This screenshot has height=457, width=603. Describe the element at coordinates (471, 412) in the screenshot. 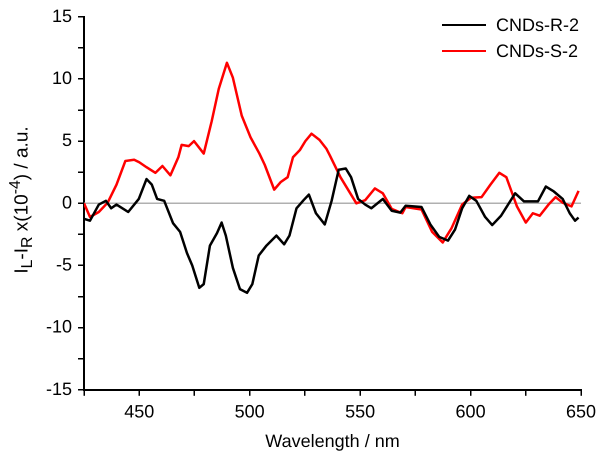

I see `x-tick-label: 600` at that location.